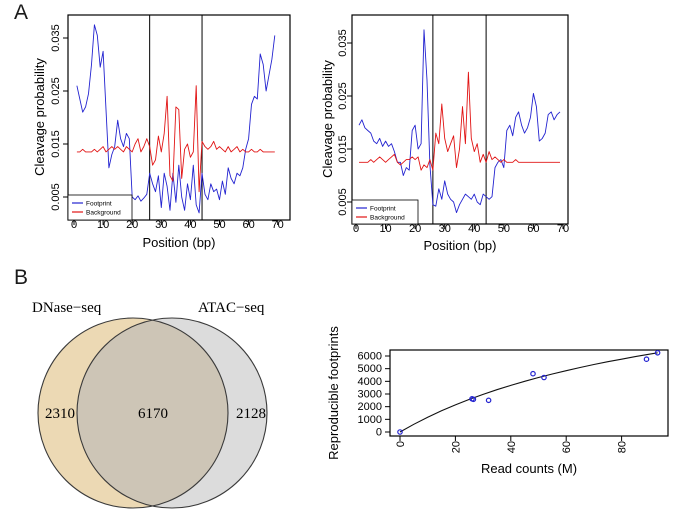  What do you see at coordinates (370, 356) in the screenshot?
I see `y-tick-label: 6000` at bounding box center [370, 356].